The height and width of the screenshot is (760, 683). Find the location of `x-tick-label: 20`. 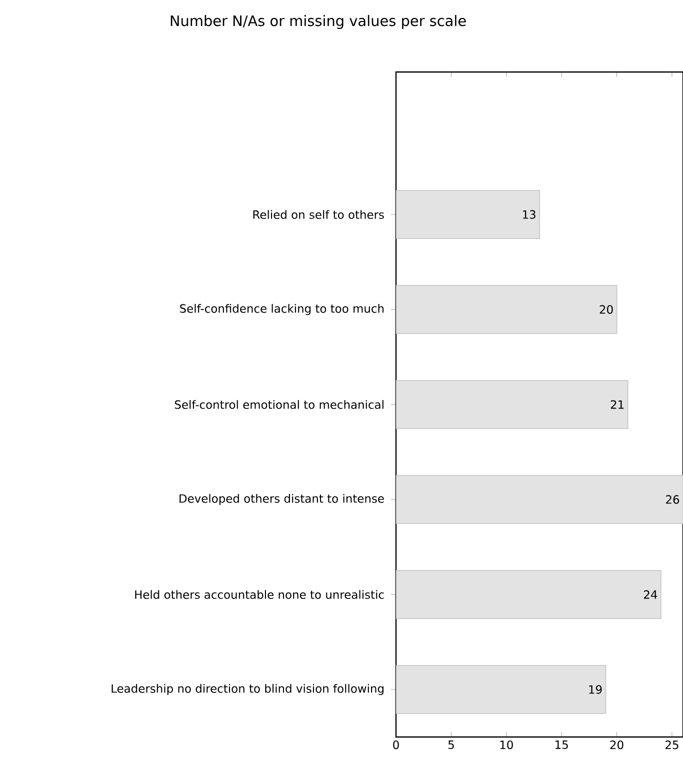

x-tick-label: 20 is located at coordinates (617, 745).